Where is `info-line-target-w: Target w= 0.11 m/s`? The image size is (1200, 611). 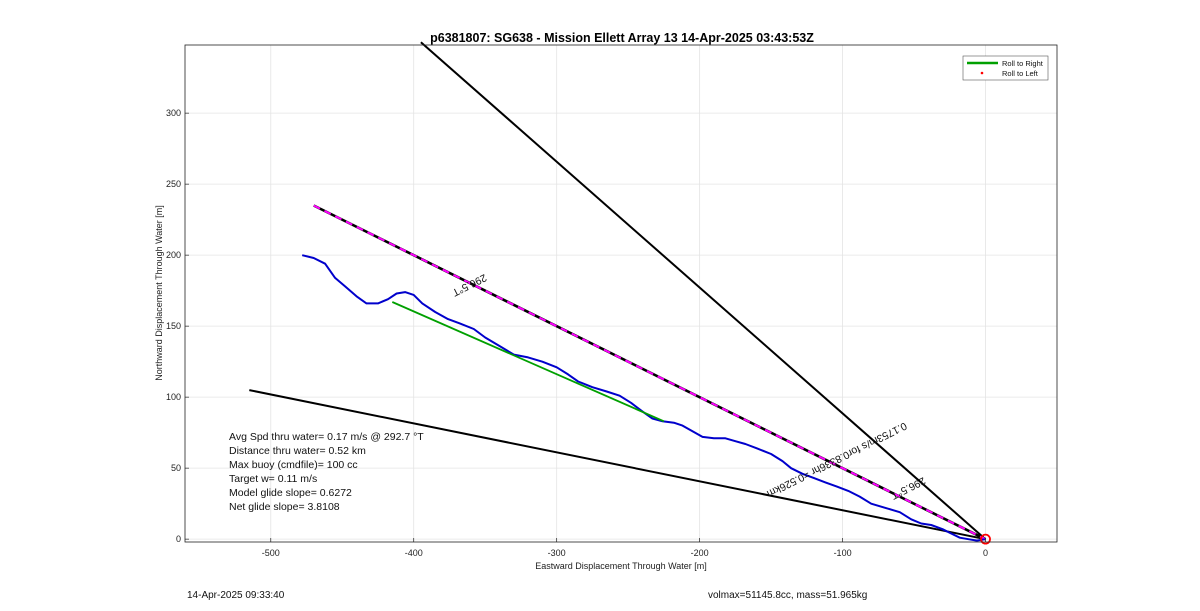
info-line-target-w: Target w= 0.11 m/s is located at coordinates (273, 479).